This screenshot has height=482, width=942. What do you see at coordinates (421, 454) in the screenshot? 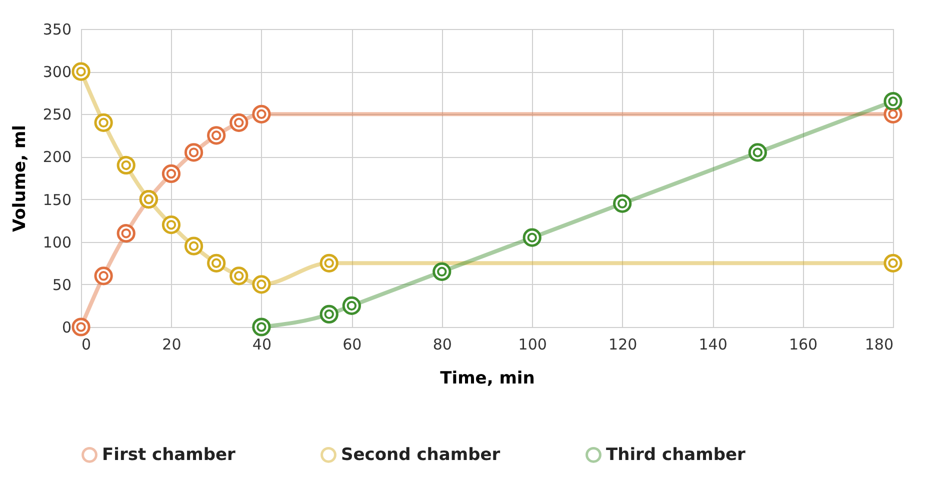
I see `legend-label: Second chamber` at bounding box center [421, 454].